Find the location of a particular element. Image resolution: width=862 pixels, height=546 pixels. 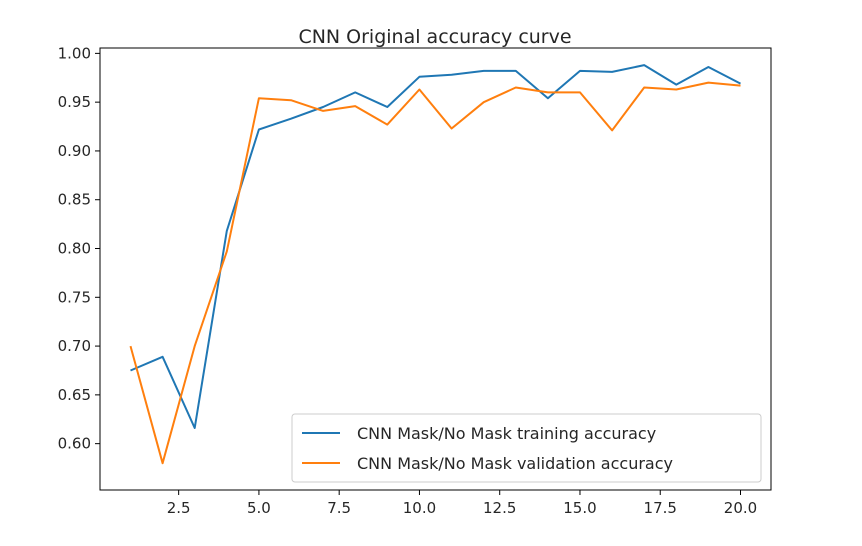

y-tick-label: 1.00 is located at coordinates (74, 53).